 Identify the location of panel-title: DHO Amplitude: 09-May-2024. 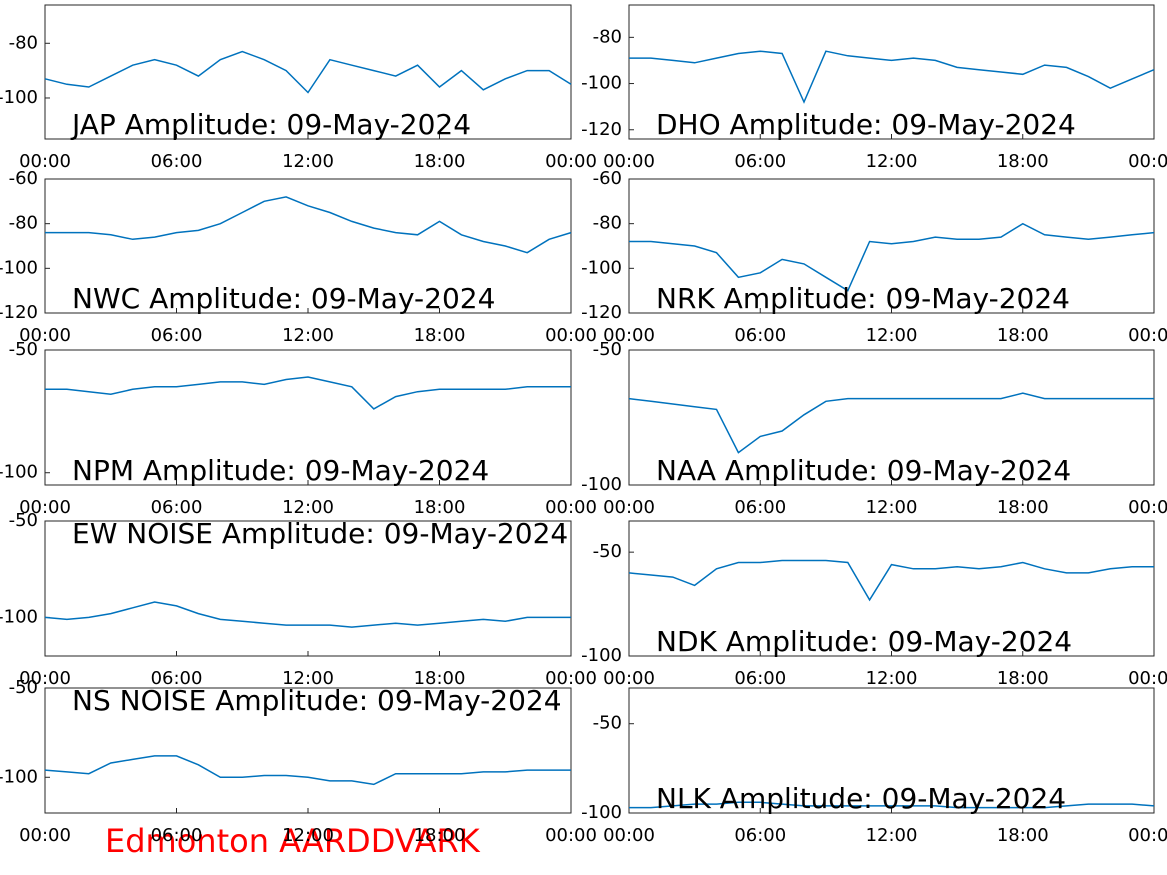
(866, 124).